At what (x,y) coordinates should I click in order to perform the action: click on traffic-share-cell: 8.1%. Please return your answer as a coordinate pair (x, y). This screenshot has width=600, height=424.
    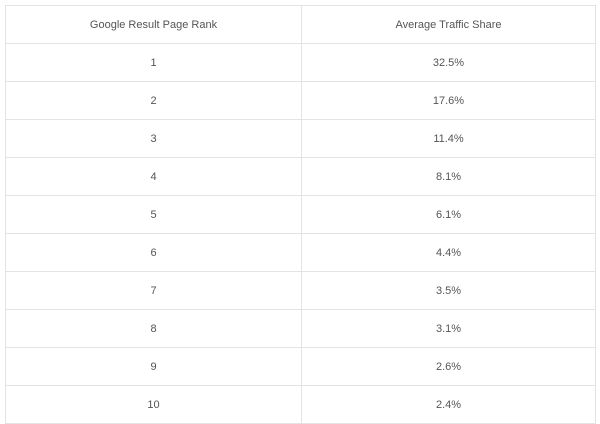
    Looking at the image, I should click on (448, 176).